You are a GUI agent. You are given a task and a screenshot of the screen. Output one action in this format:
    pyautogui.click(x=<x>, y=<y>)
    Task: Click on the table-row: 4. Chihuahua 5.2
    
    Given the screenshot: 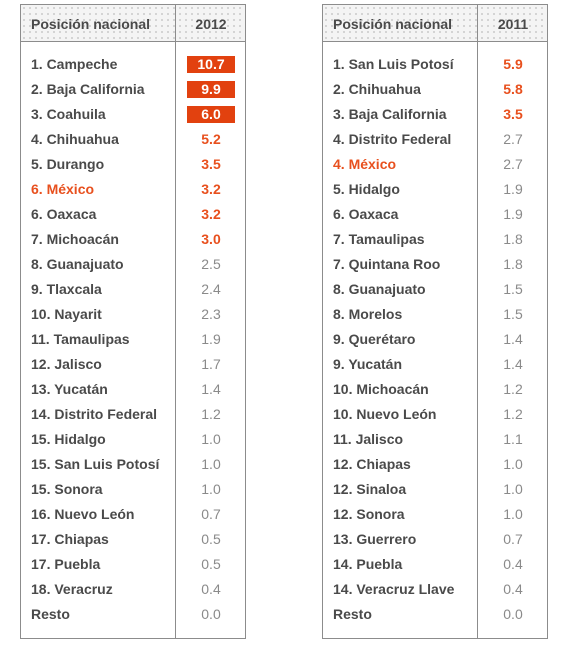 What is the action you would take?
    pyautogui.click(x=133, y=140)
    